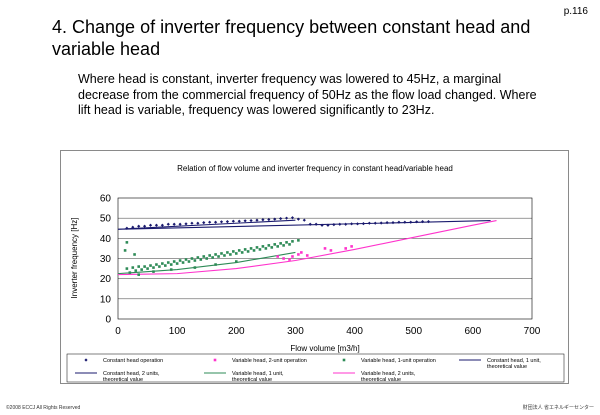 The height and width of the screenshot is (415, 600). Describe the element at coordinates (324, 348) in the screenshot. I see `x-axis-label: Flow volume [m3/h]` at that location.